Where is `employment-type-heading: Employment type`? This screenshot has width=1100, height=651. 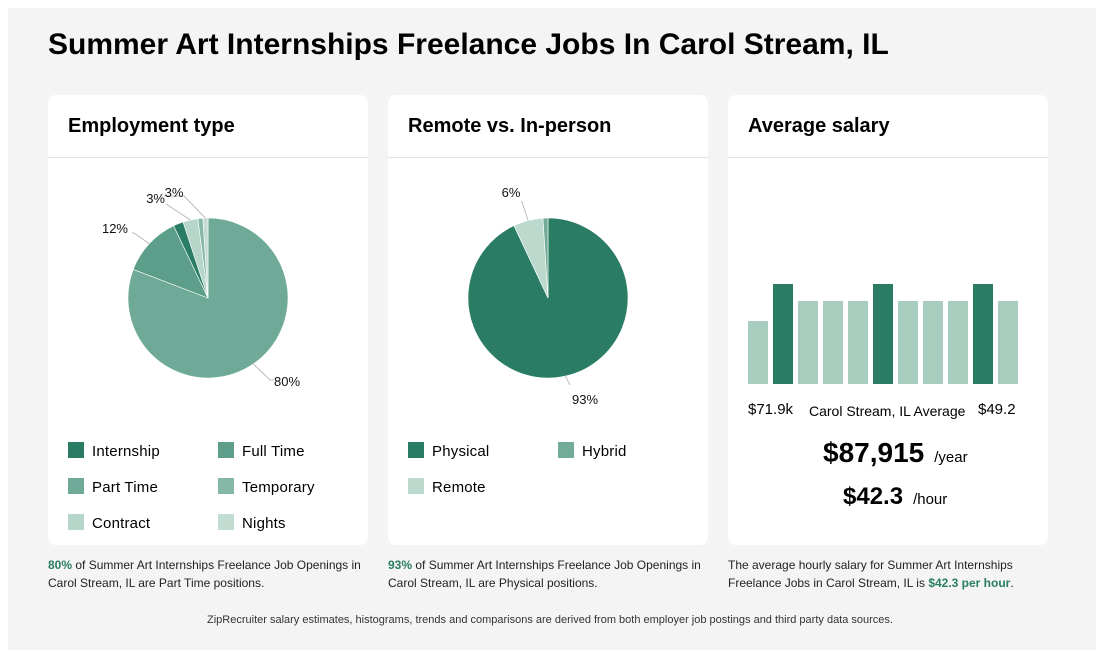
employment-type-heading: Employment type is located at coordinates (151, 126).